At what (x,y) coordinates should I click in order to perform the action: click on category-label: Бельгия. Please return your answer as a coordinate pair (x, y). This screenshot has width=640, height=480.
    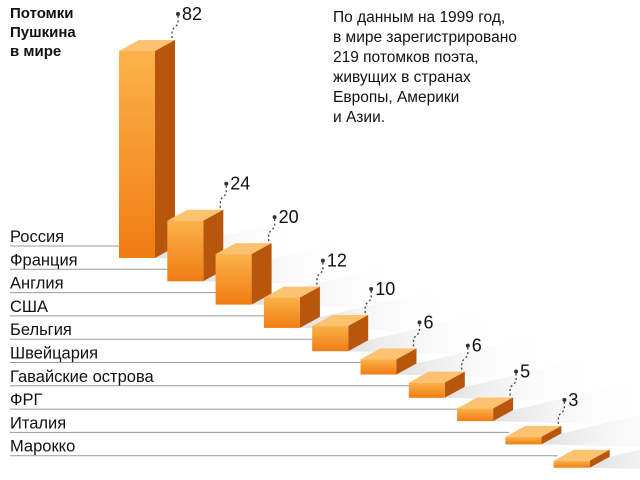
    Looking at the image, I should click on (41, 330).